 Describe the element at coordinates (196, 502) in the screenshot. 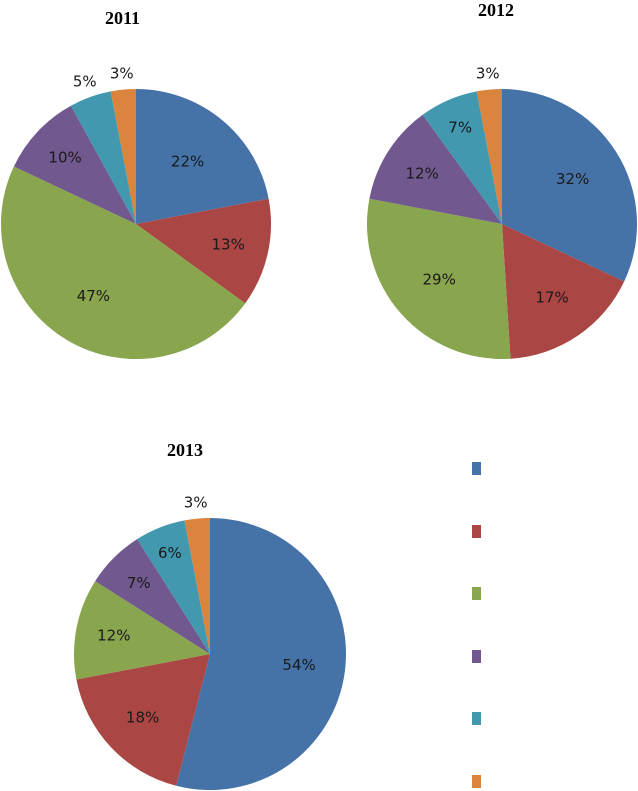

I see `pie-label-2013-5: 3%` at that location.